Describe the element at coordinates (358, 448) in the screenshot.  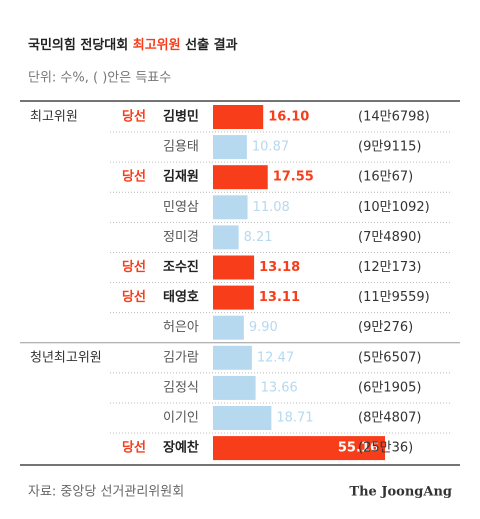
I see `value-label: 55.16` at that location.